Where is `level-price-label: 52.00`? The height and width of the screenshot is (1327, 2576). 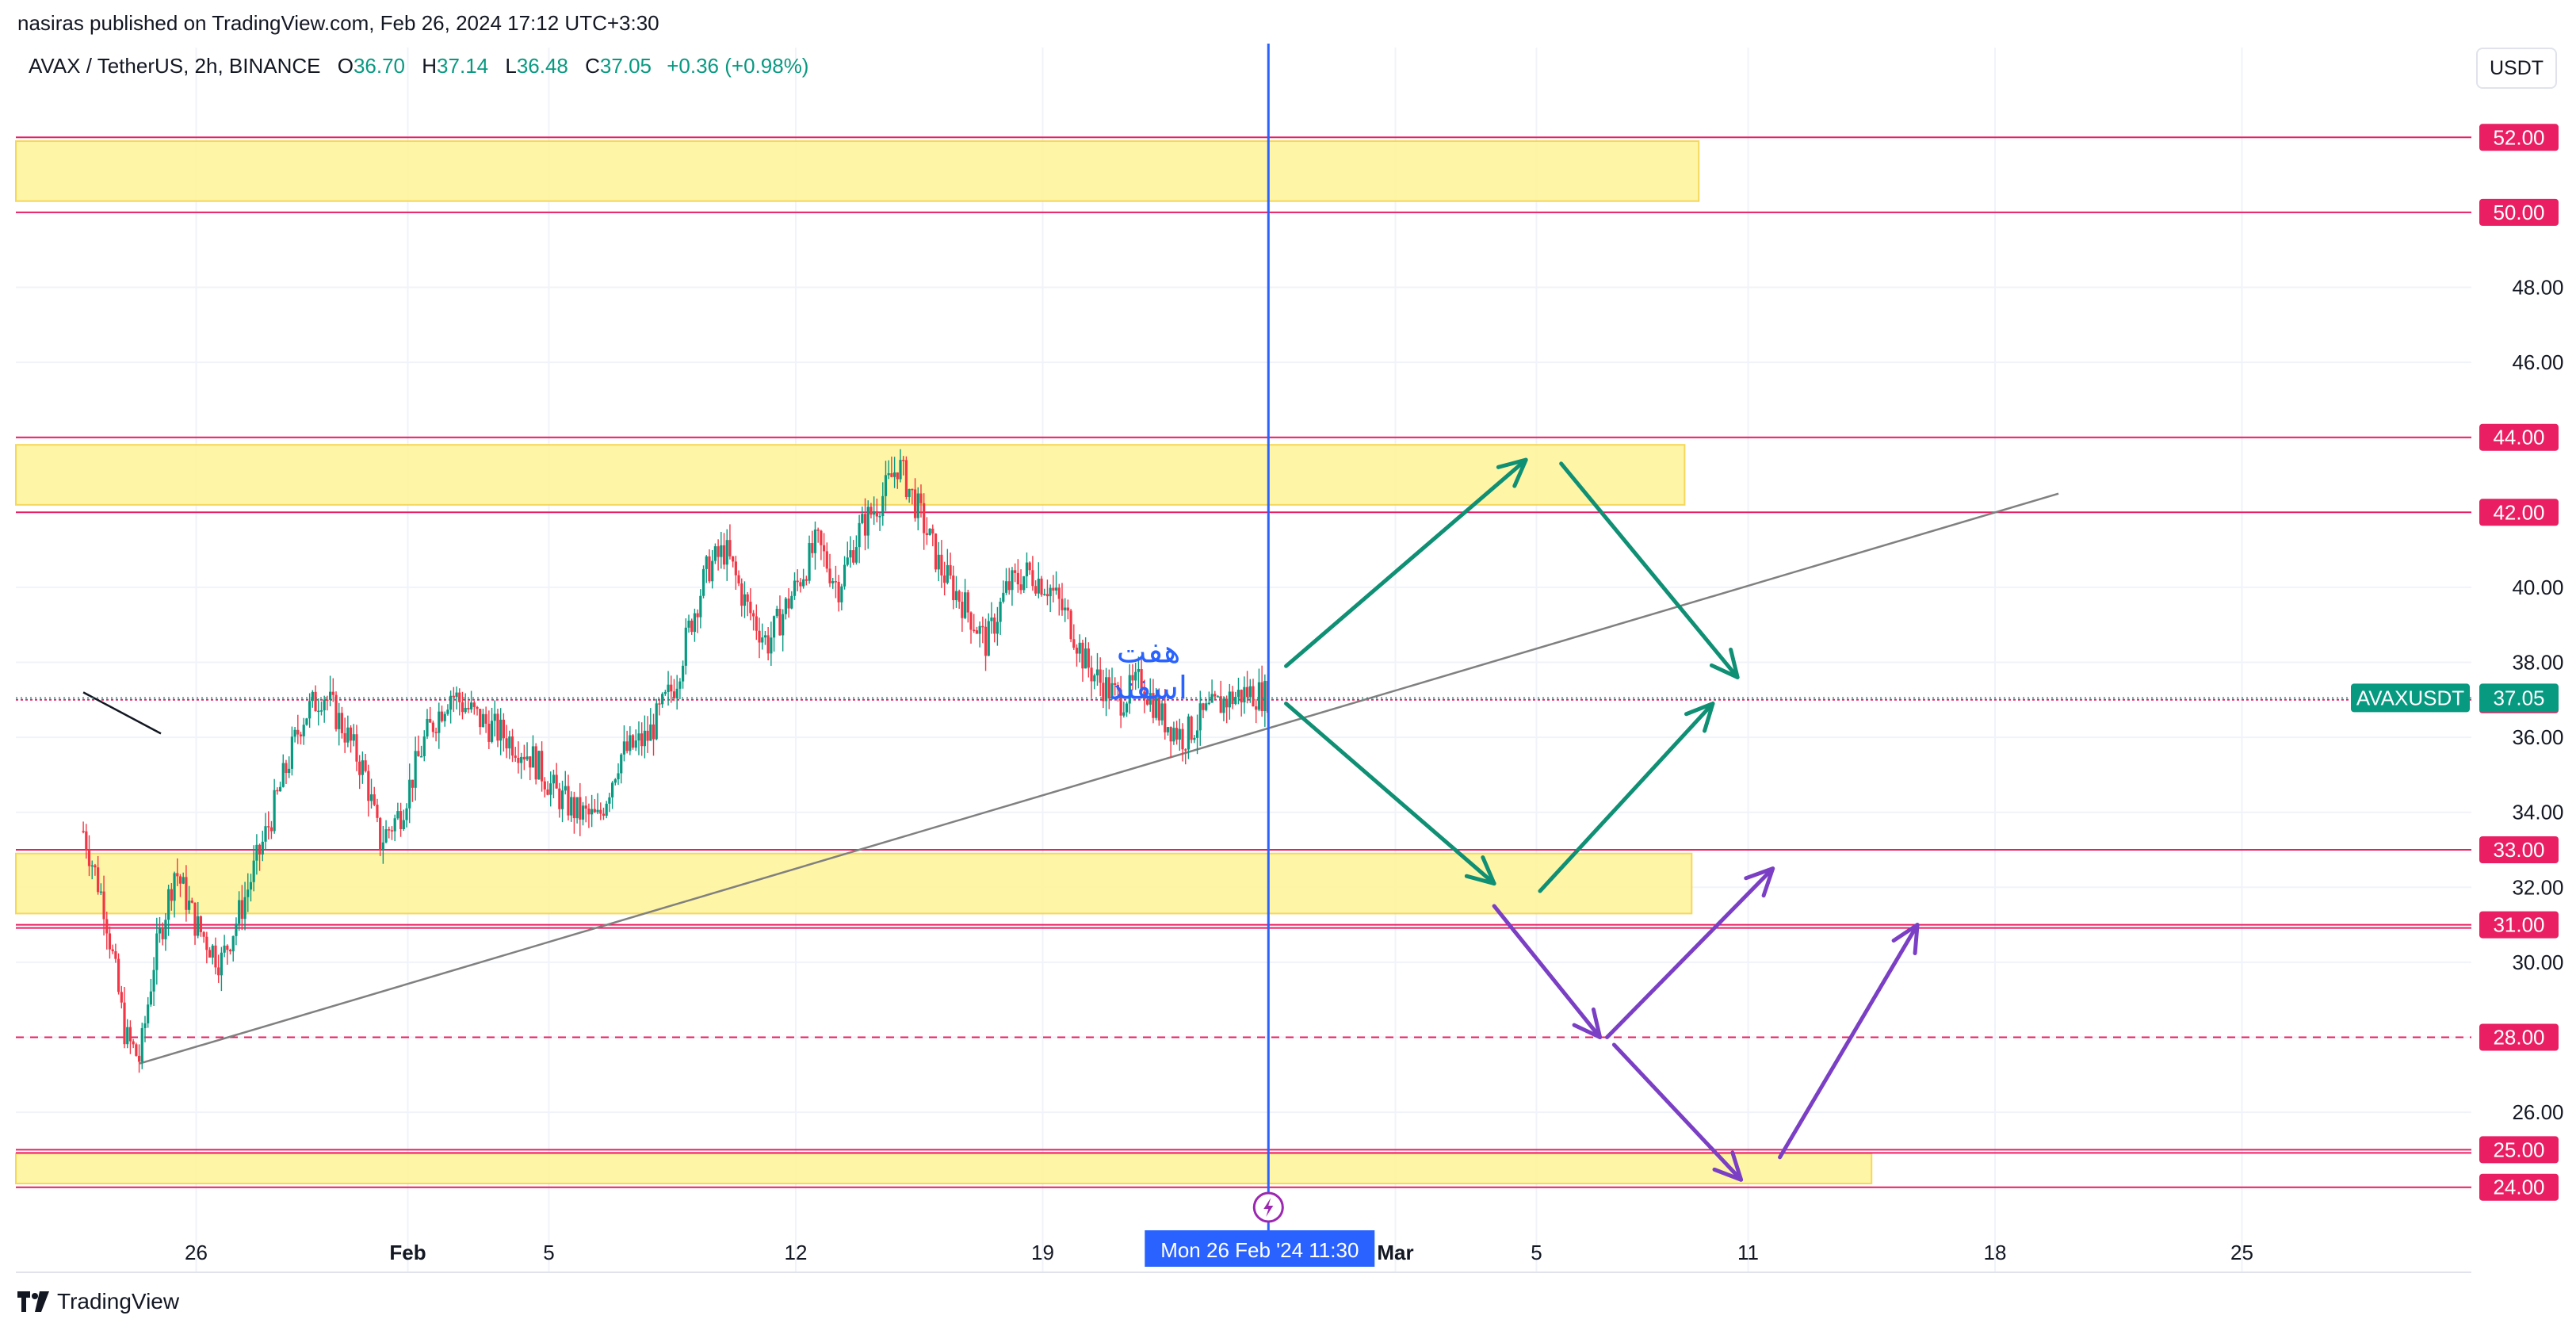
level-price-label: 52.00 is located at coordinates (2518, 137).